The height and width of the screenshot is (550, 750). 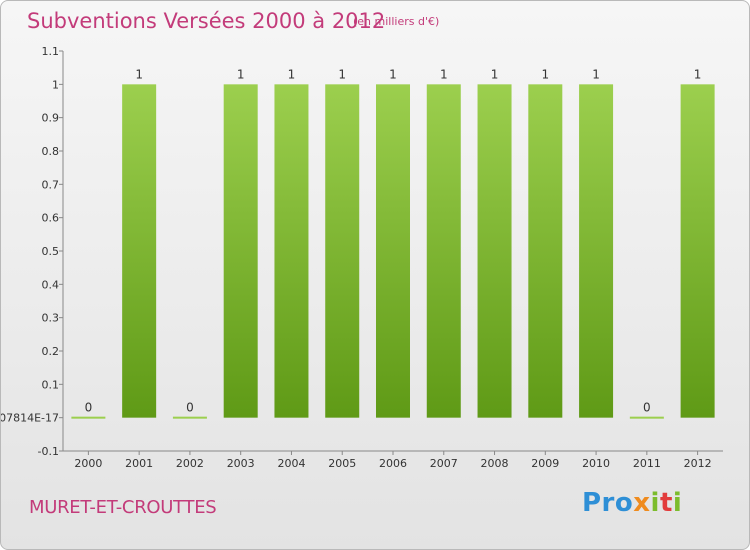 What do you see at coordinates (51, 351) in the screenshot?
I see `y-tick-label: 0.2` at bounding box center [51, 351].